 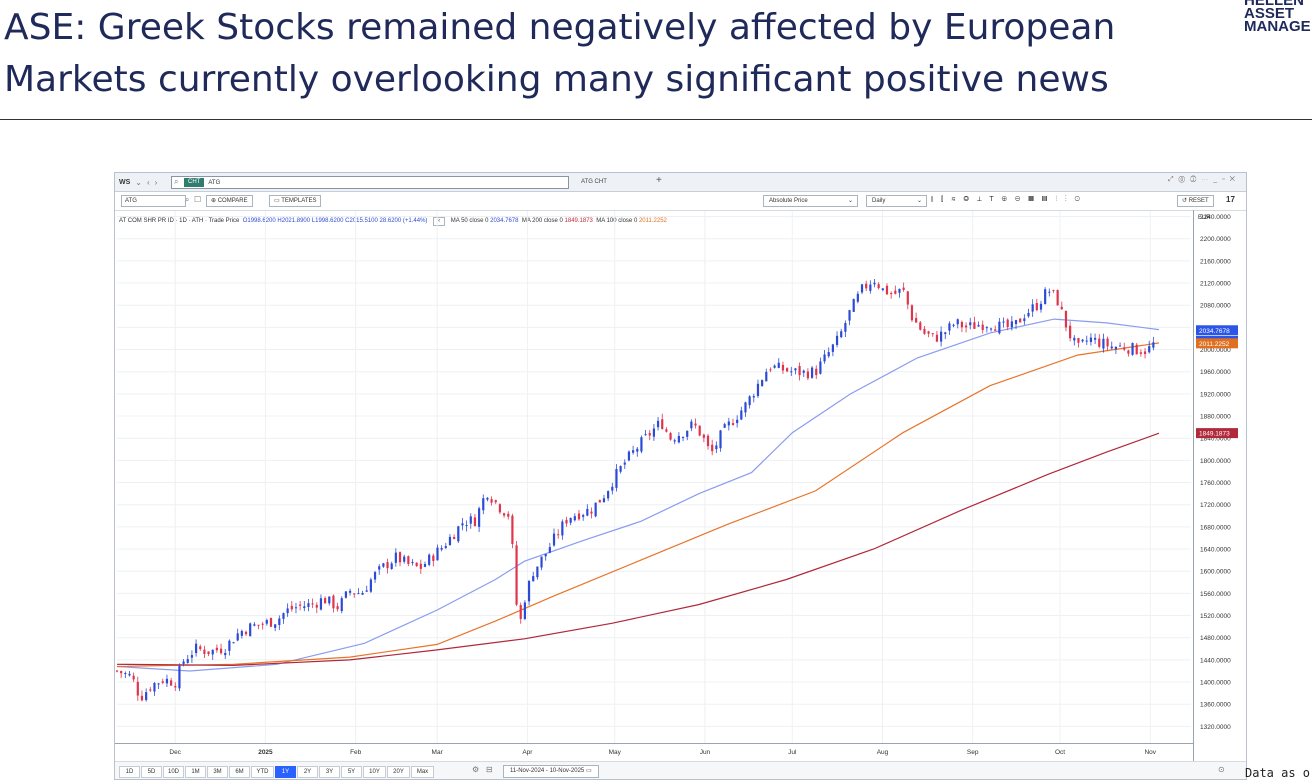 I want to click on function-chip: CHT, so click(x=194, y=182).